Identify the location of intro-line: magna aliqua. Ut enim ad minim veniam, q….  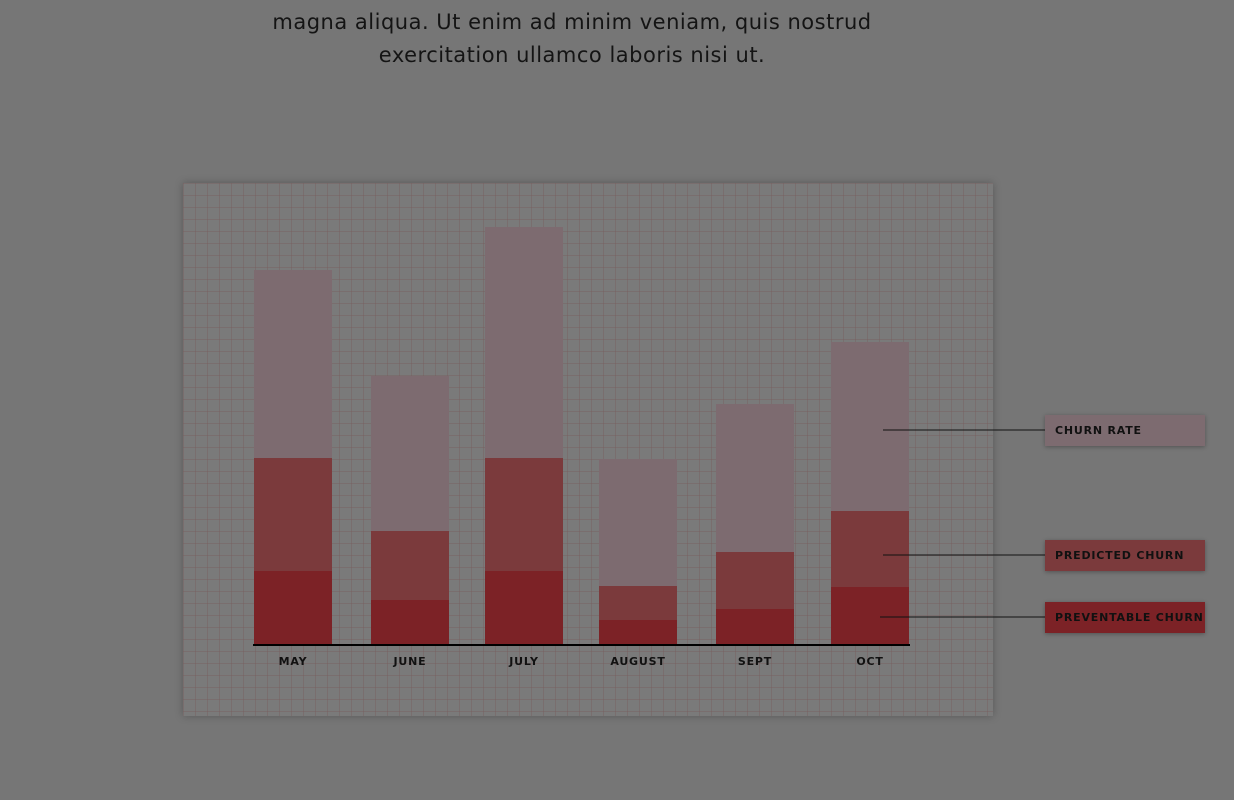
(572, 22).